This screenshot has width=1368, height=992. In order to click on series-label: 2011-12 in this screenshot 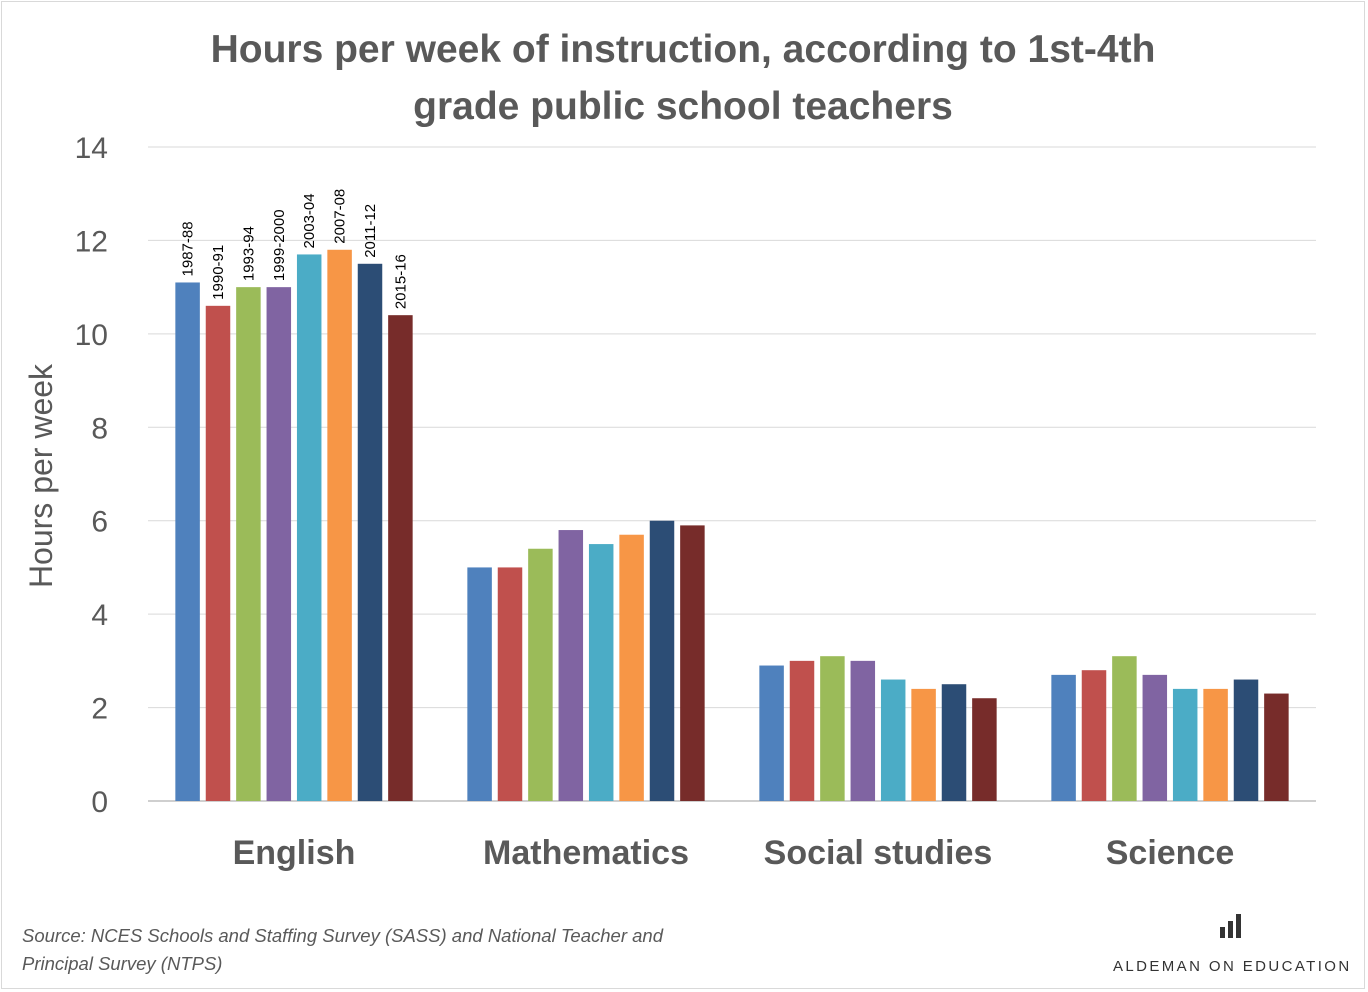, I will do `click(370, 231)`.